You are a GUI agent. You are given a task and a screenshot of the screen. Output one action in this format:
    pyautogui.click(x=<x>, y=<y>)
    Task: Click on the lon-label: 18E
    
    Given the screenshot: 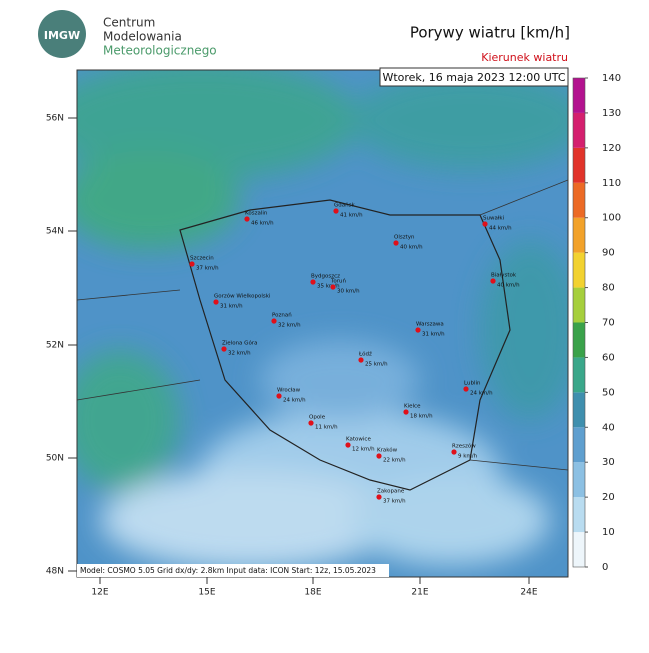 What is the action you would take?
    pyautogui.click(x=312, y=593)
    